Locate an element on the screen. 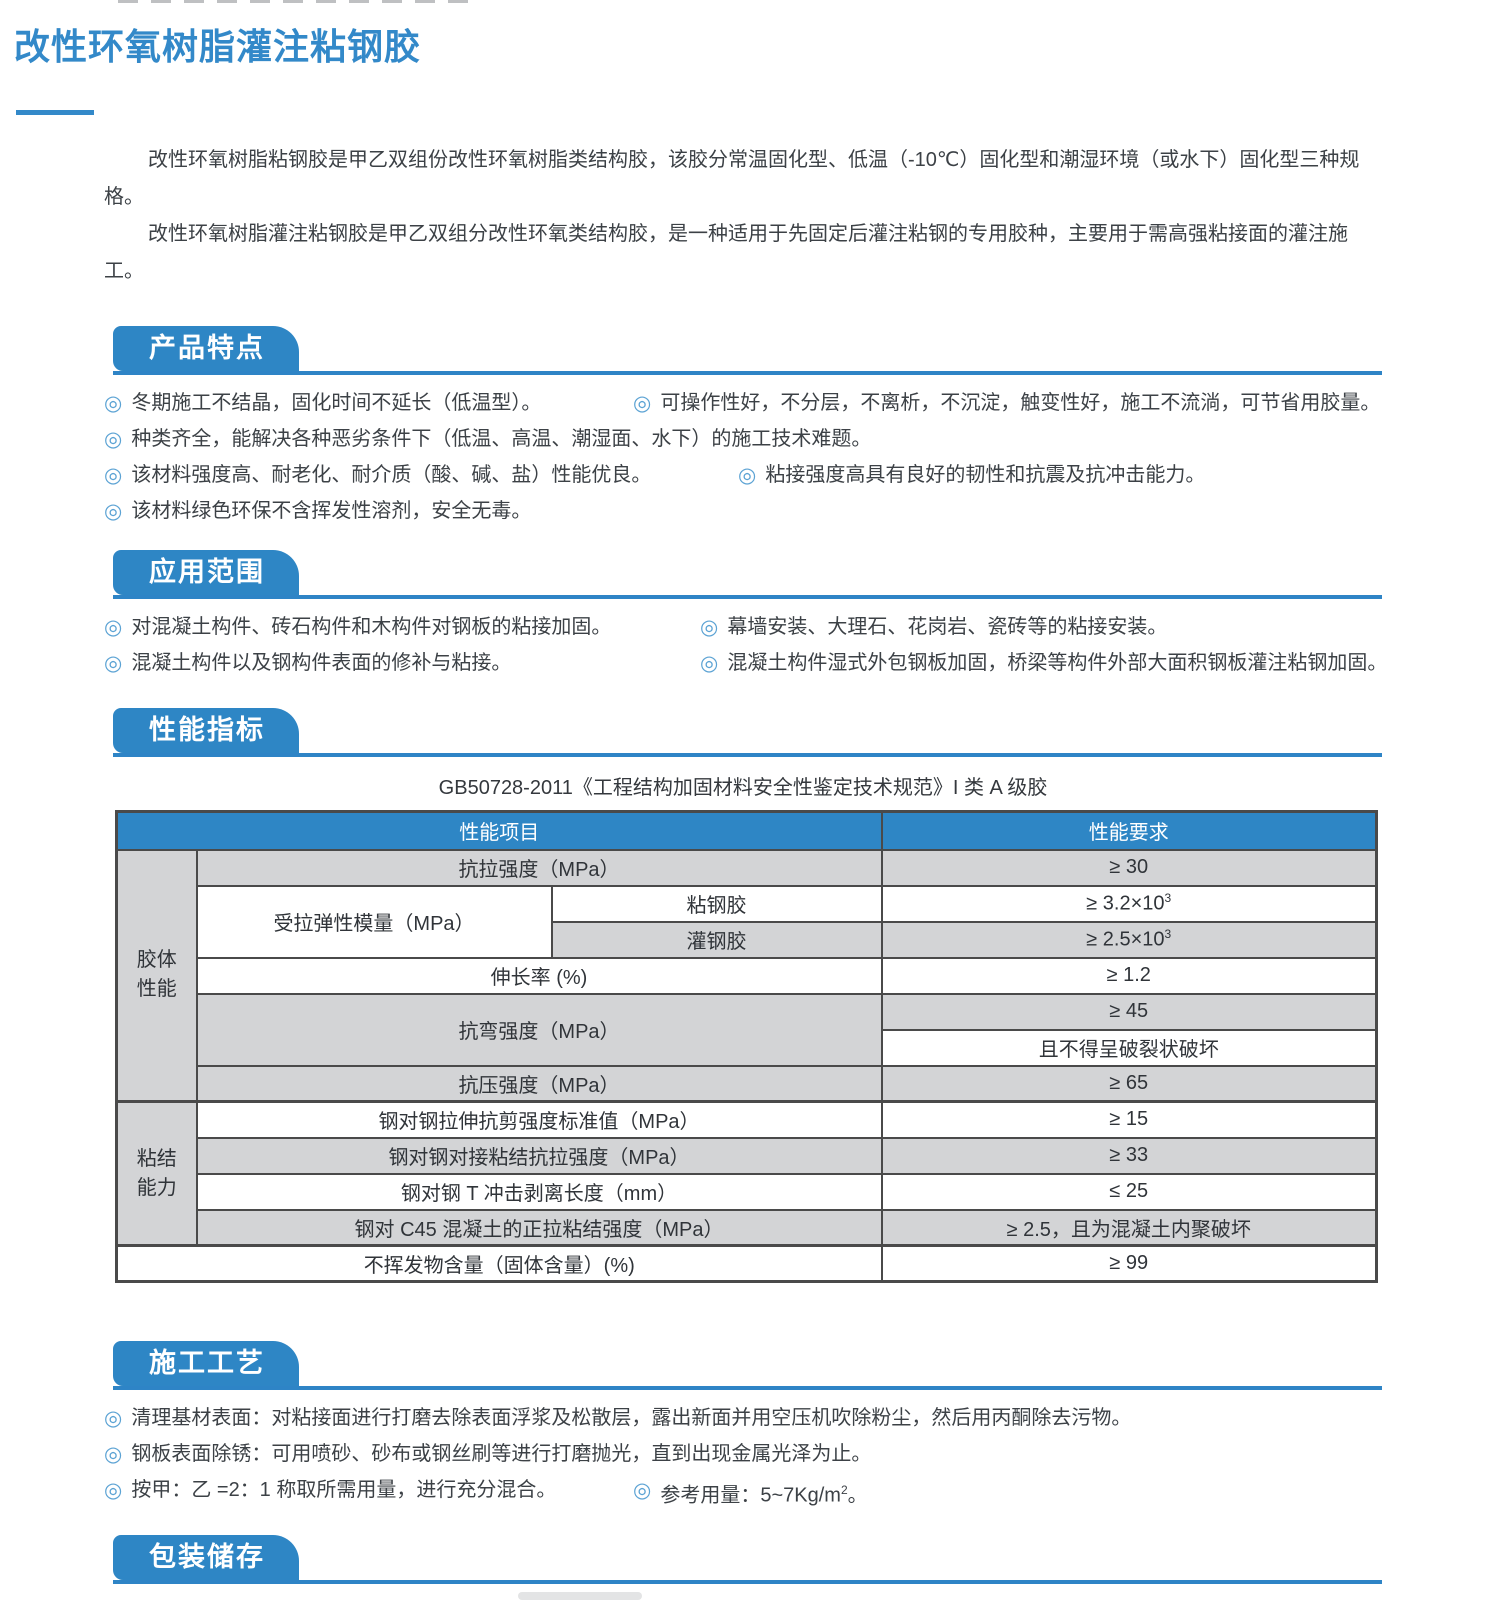  requirement-cell: ≥ 2.5，且为混凝土内聚破坏 is located at coordinates (1129, 1227).